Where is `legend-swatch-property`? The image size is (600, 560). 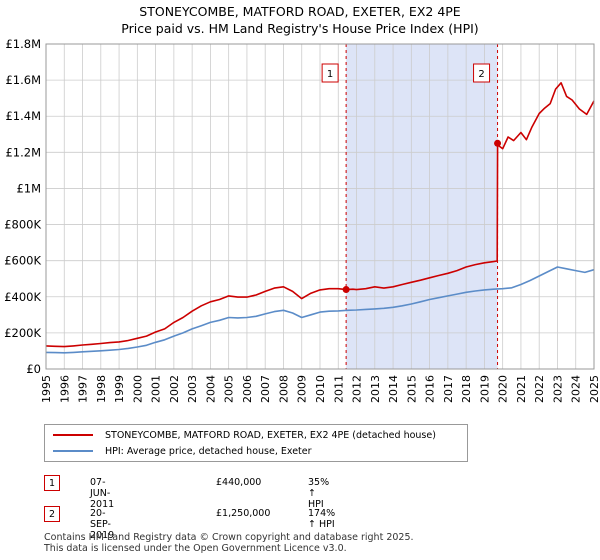
legend-swatch-property is located at coordinates (73, 435).